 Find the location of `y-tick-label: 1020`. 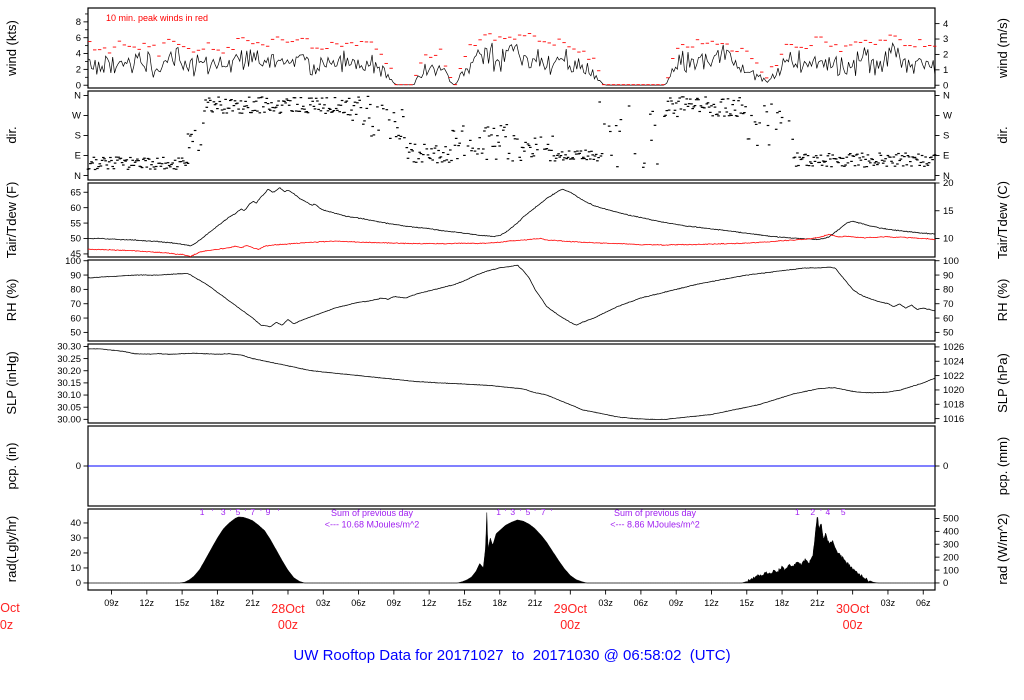

y-tick-label: 1020 is located at coordinates (953, 390).